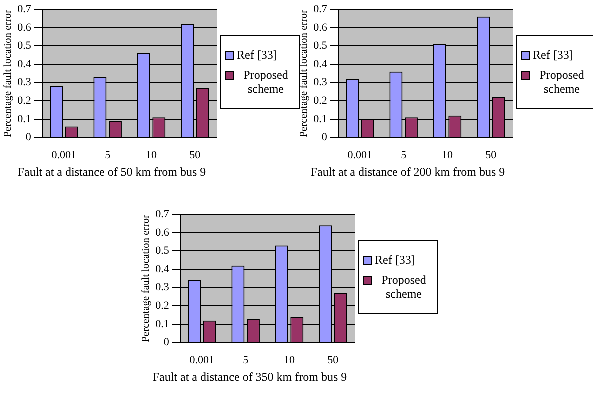 This screenshot has height=403, width=593. I want to click on x-axis-title: Fault at a distance of 350 km from bus 9, so click(250, 377).